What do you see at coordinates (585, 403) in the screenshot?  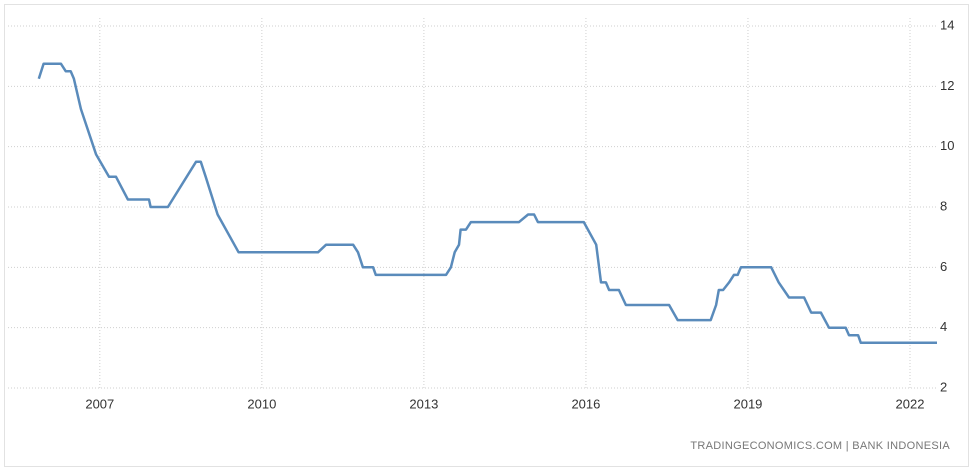 I see `x-tick-label: 2016` at bounding box center [585, 403].